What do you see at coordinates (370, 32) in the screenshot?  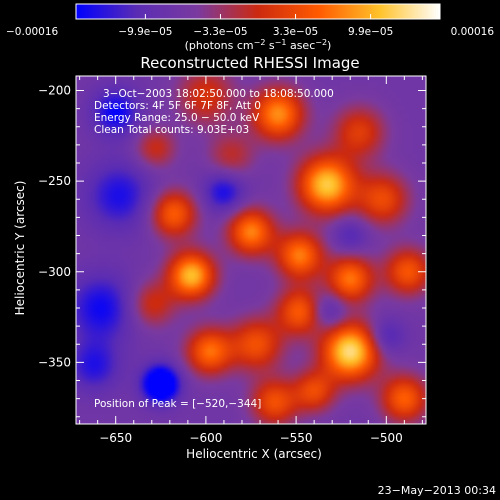 I see `colorbar-tick-label: 9.9e−05` at bounding box center [370, 32].